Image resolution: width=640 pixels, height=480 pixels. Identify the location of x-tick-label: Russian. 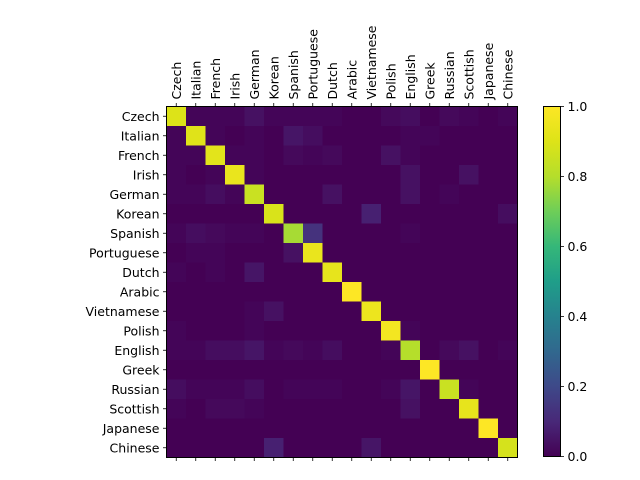
(449, 75).